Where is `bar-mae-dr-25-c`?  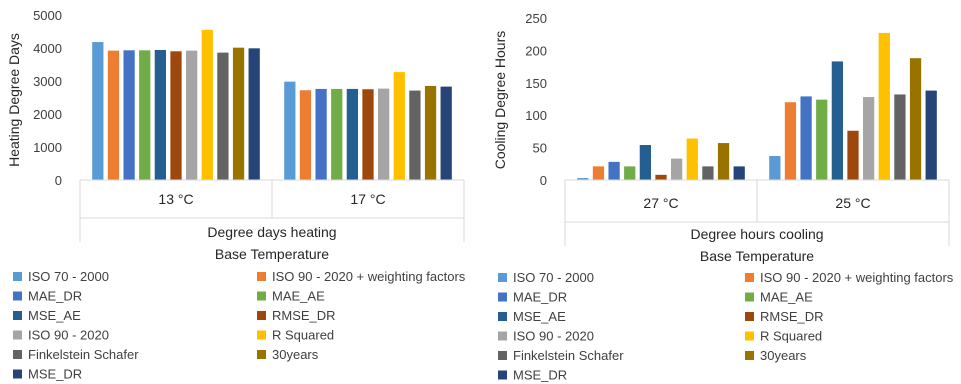
bar-mae-dr-25-c is located at coordinates (806, 138).